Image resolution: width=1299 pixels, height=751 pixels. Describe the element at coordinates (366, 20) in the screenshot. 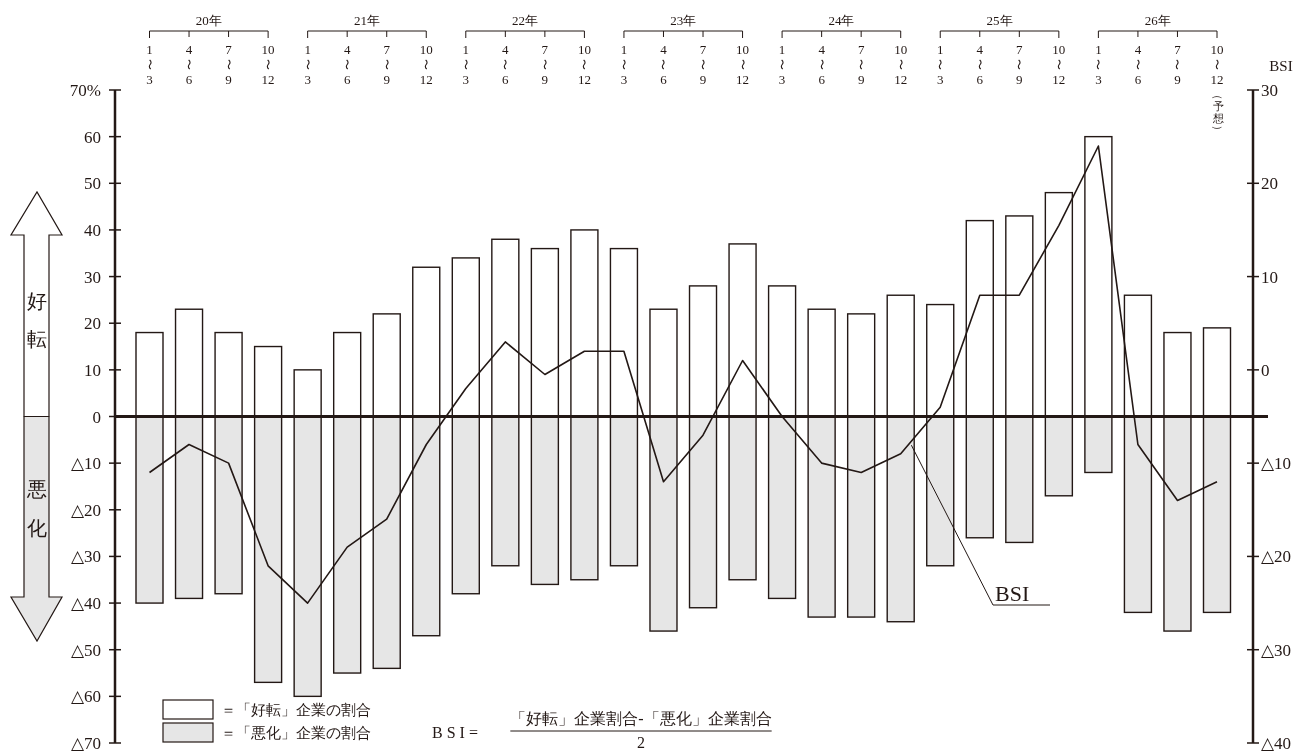

I see `text: 21年` at that location.